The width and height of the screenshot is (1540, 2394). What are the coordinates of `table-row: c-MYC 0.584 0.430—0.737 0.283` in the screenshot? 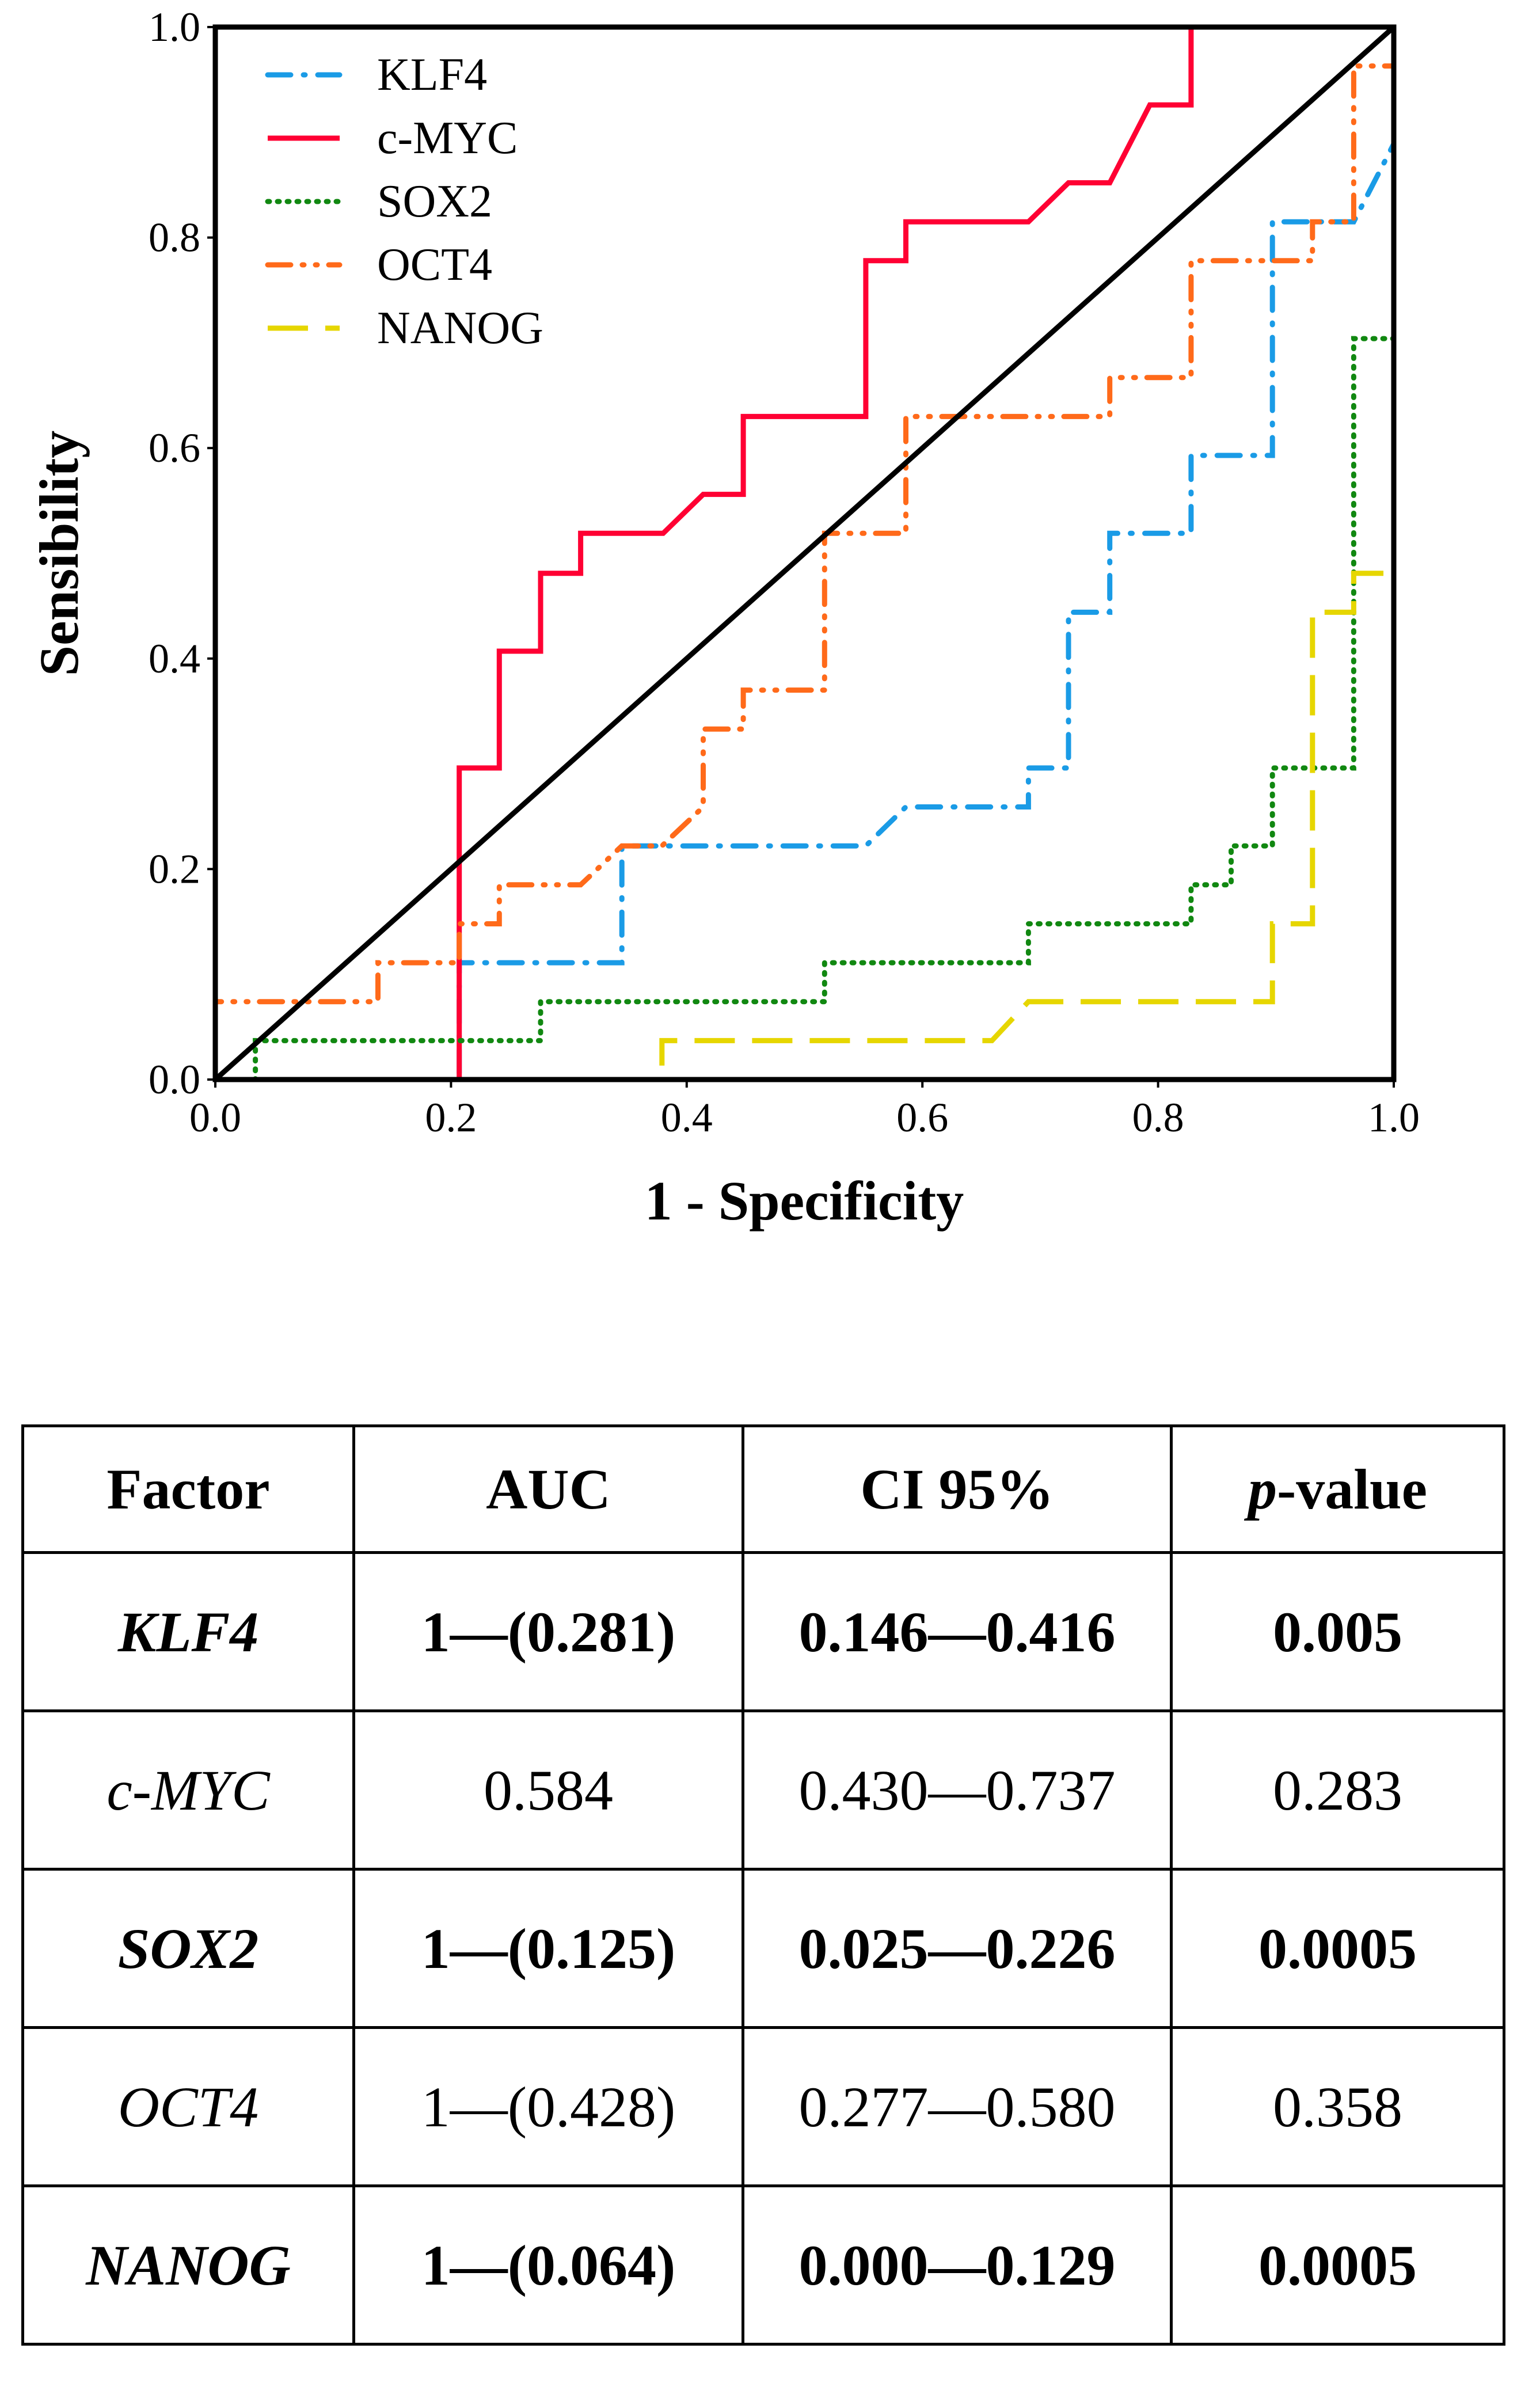 It's located at (763, 1790).